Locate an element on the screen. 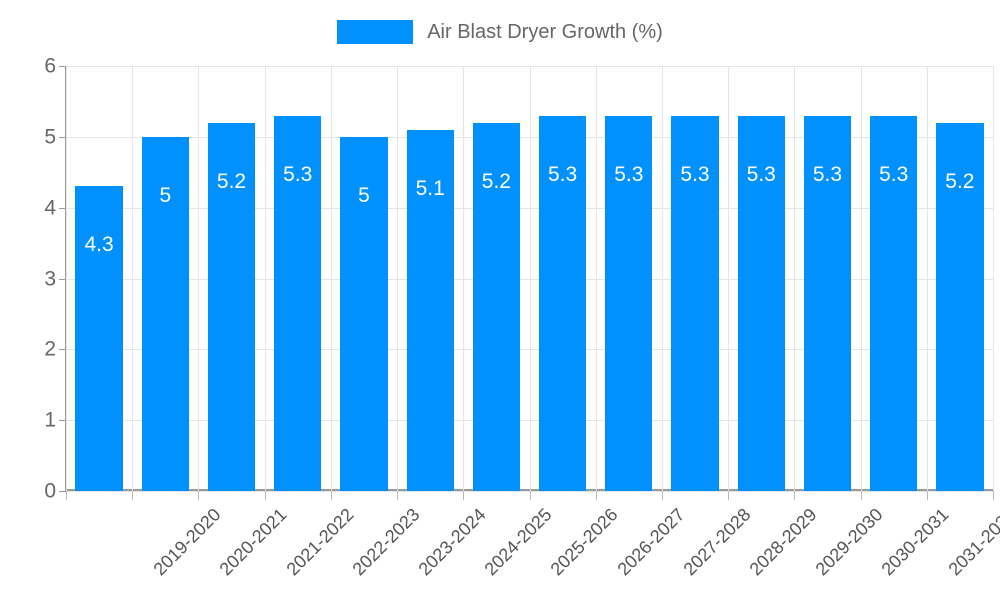 Image resolution: width=1000 pixels, height=600 pixels. chart-legend: Air Blast Dryer Growth (%) is located at coordinates (500, 32).